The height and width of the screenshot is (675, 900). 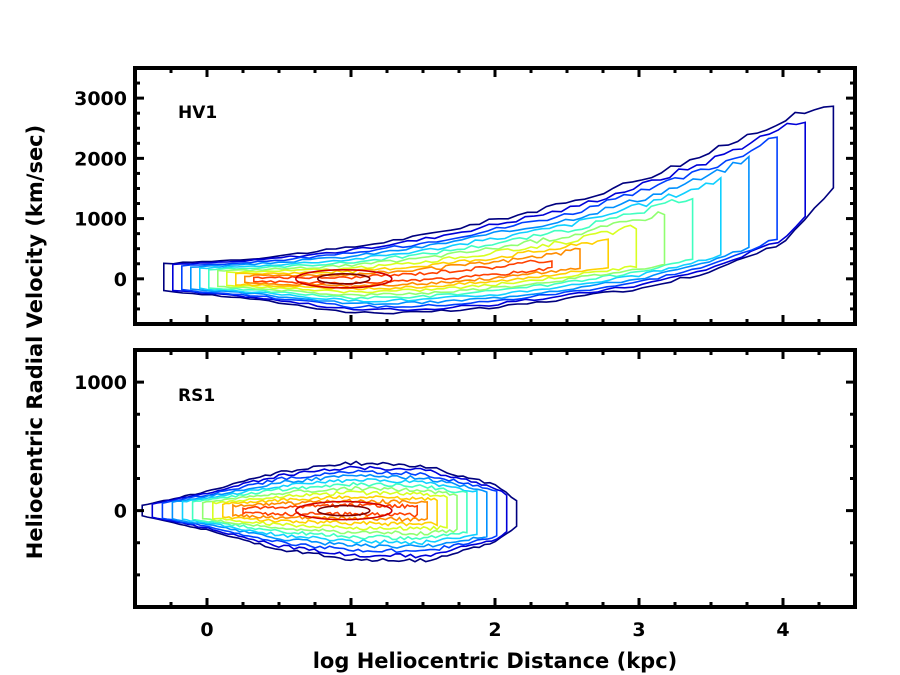 I want to click on panel-label-rs1: RS1, so click(x=196, y=396).